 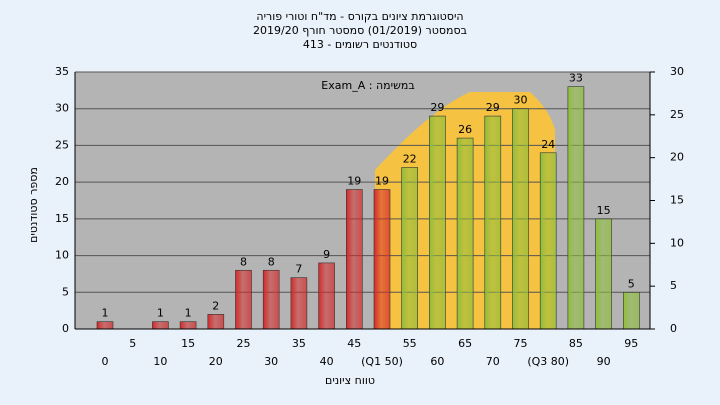 I want to click on y2-tick-label: 15, so click(x=677, y=200).